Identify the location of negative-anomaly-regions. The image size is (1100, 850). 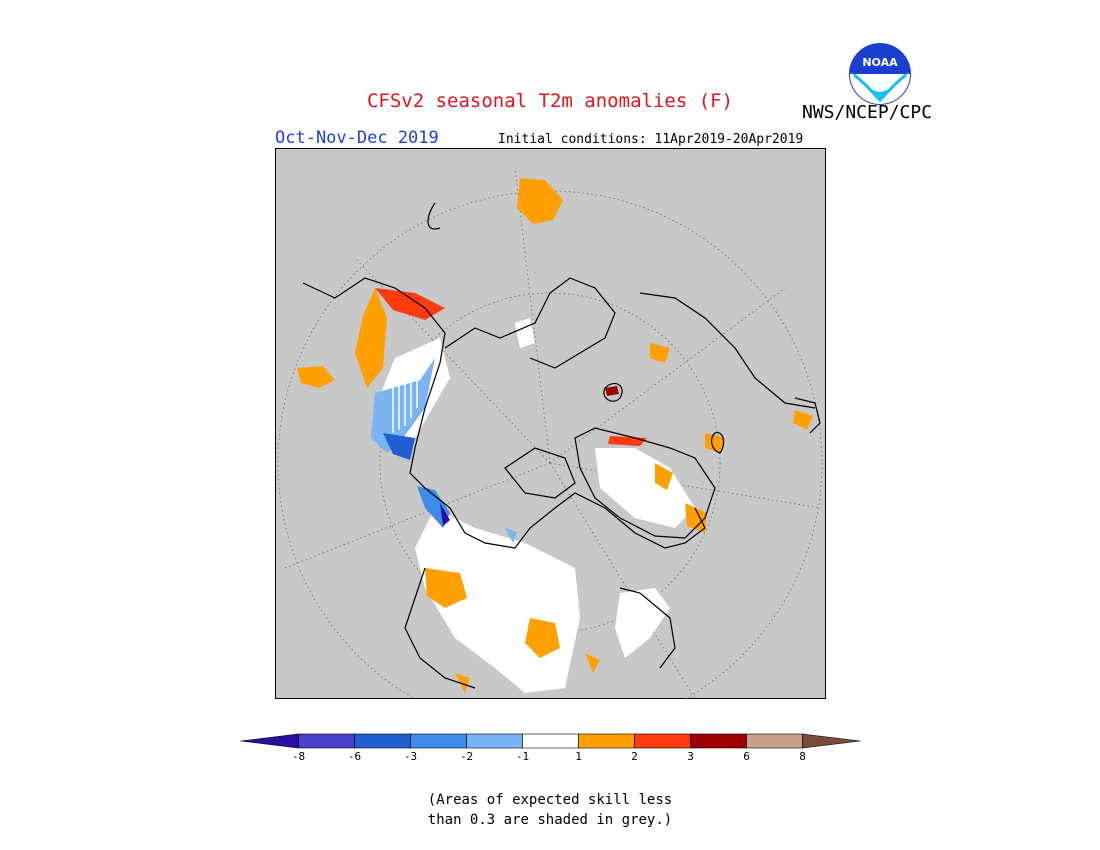
(444, 450).